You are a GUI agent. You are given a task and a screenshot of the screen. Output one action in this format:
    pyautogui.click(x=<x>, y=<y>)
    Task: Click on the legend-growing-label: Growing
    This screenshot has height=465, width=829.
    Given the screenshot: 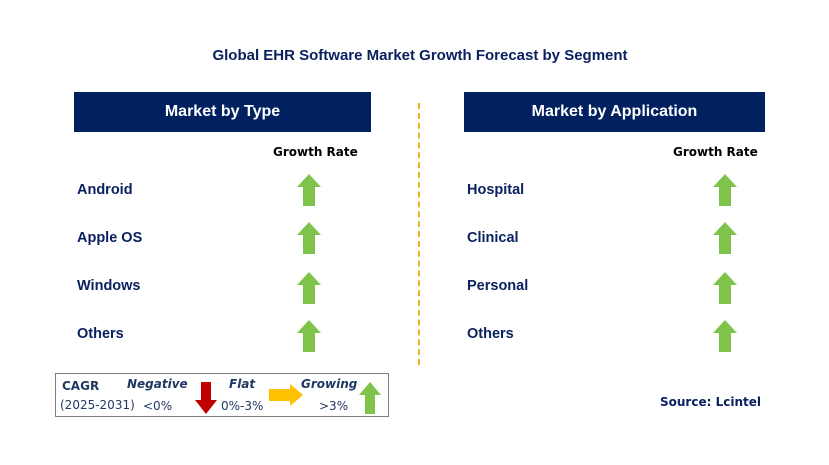 What is the action you would take?
    pyautogui.click(x=329, y=384)
    